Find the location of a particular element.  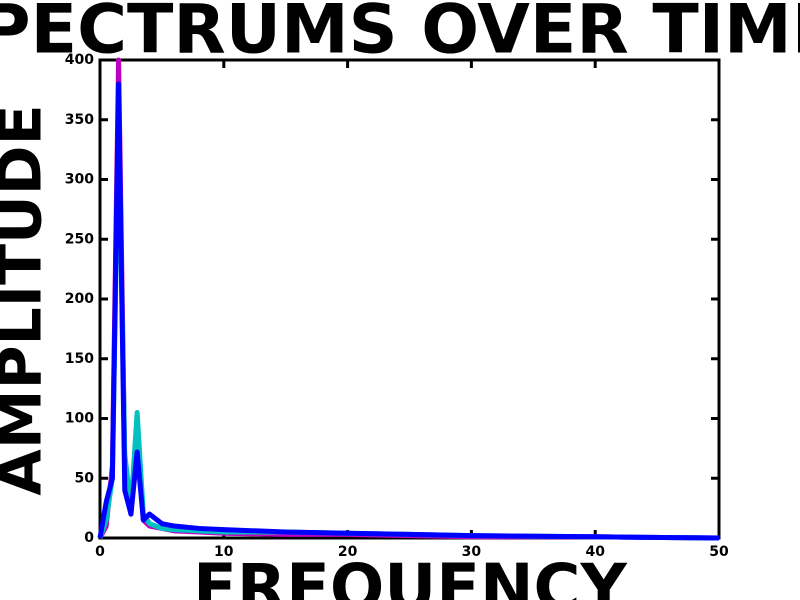

y-tick-label: 250 is located at coordinates (79, 239).